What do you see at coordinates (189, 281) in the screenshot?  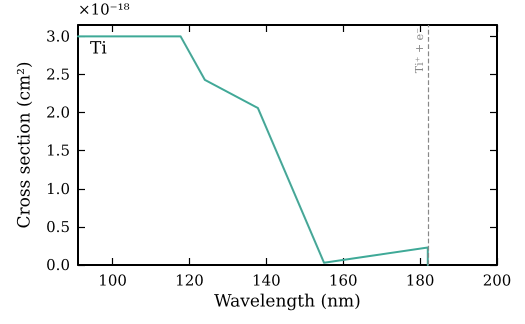 I see `x-tick-label: 120` at bounding box center [189, 281].